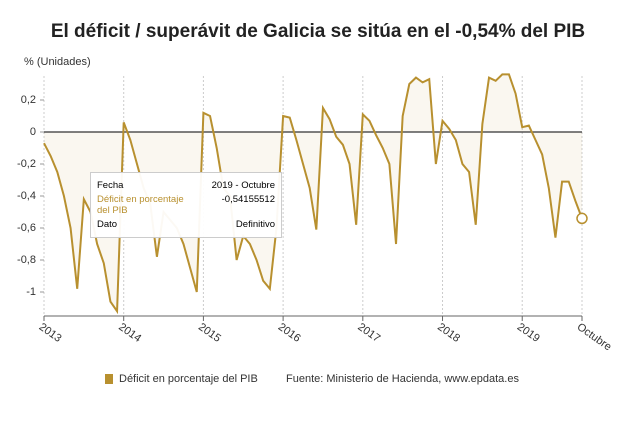 This screenshot has width=640, height=431. I want to click on x-tick-label: Octubre, so click(594, 337).